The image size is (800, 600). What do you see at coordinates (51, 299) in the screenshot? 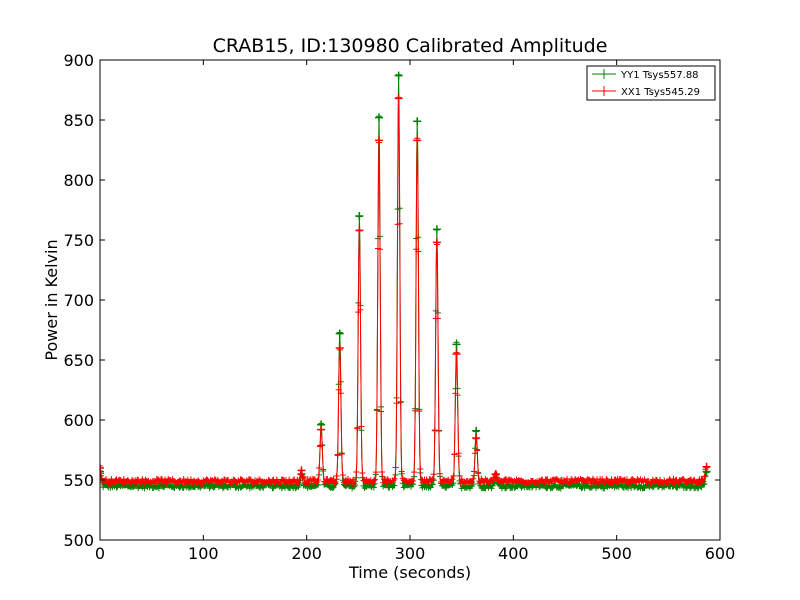
I see `y-axis-label: Power in Kelvin` at bounding box center [51, 299].